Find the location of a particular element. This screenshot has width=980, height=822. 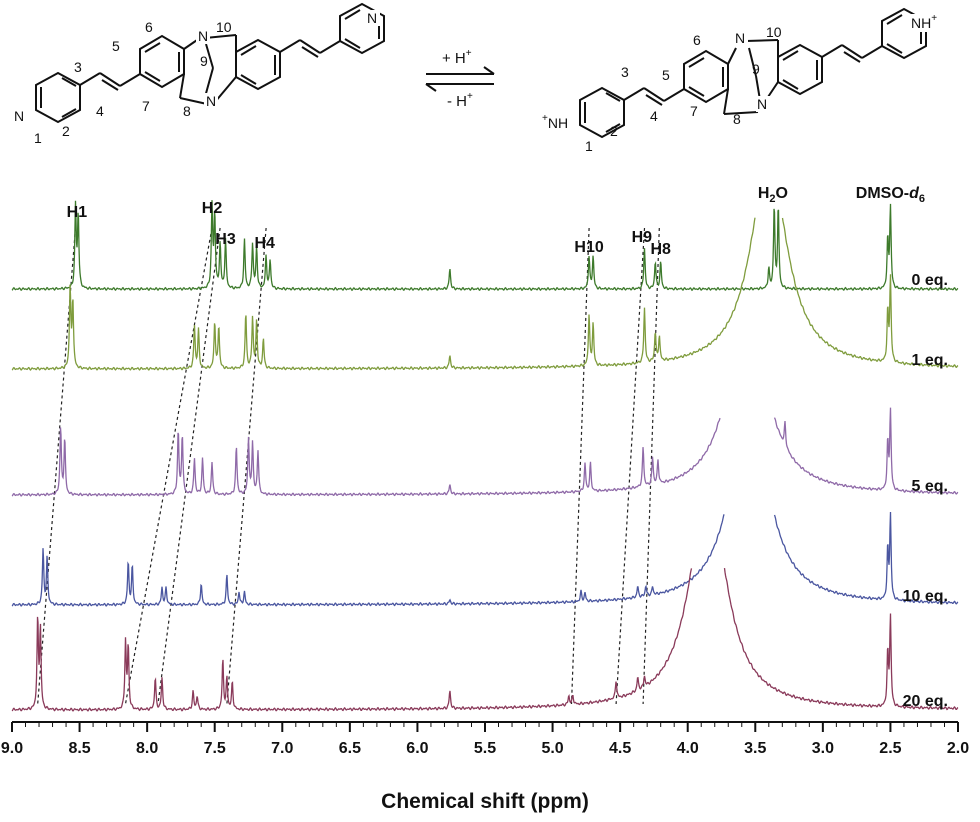

x-tick-label: 6.0 is located at coordinates (417, 748).